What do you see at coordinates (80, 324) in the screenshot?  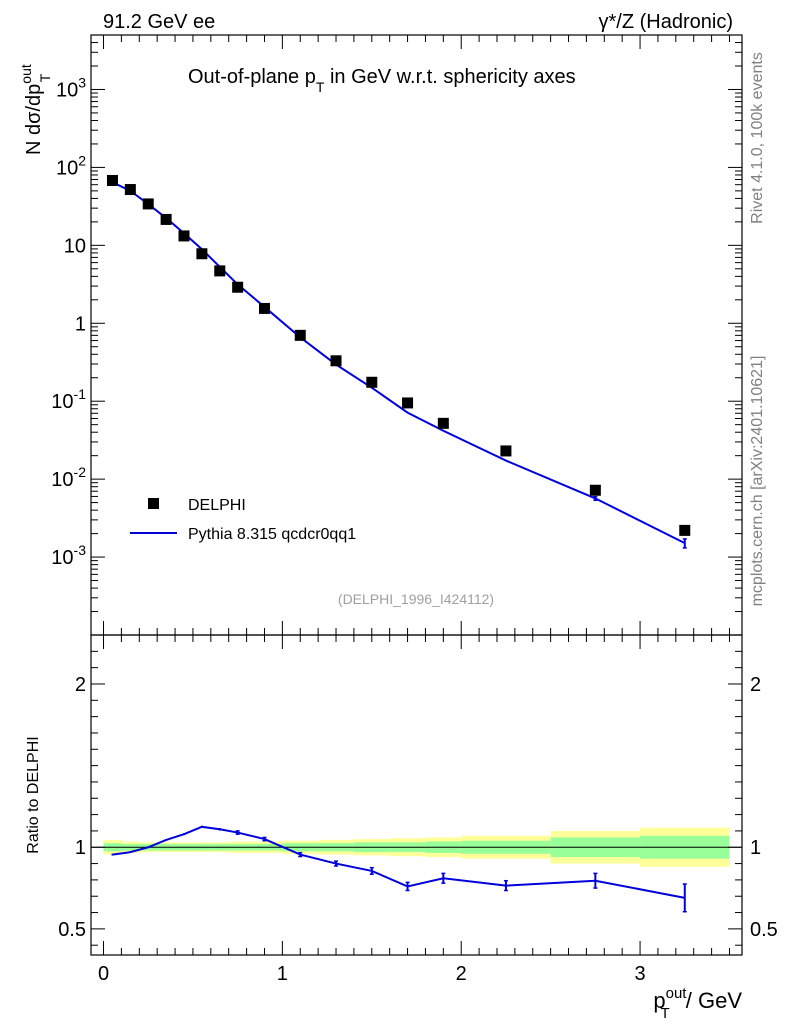 I see `main-y-tick-label: 1` at bounding box center [80, 324].